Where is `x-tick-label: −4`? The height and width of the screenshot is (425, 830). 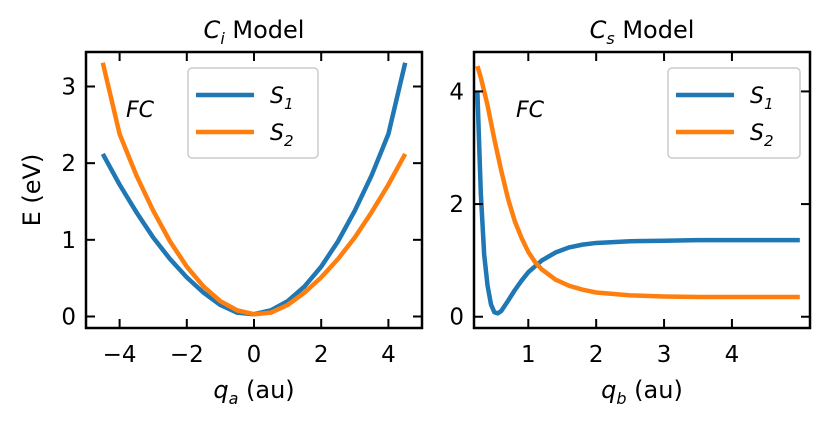 x-tick-label: −4 is located at coordinates (120, 355).